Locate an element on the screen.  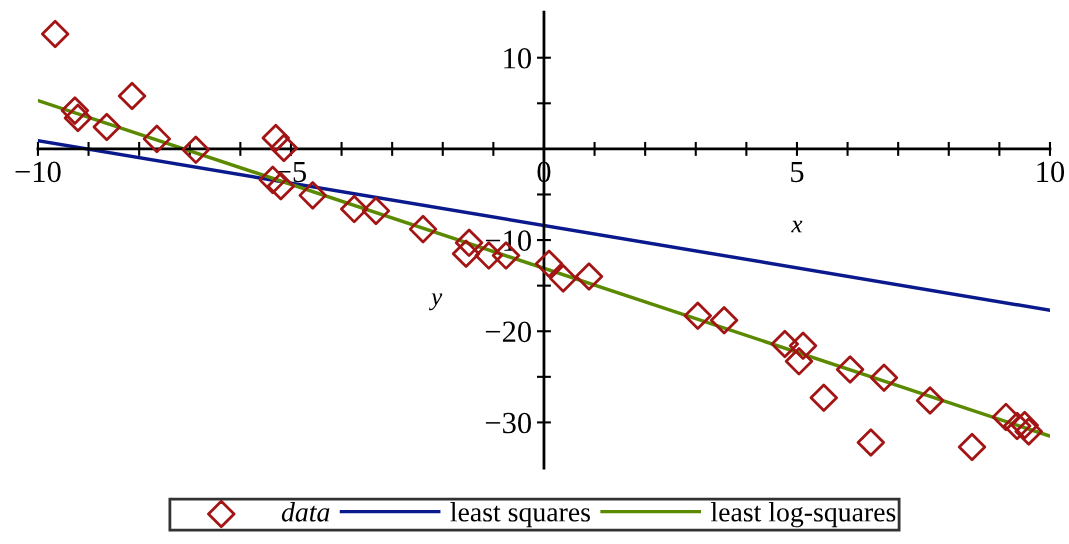
y-tick-label: 10 is located at coordinates (517, 58).